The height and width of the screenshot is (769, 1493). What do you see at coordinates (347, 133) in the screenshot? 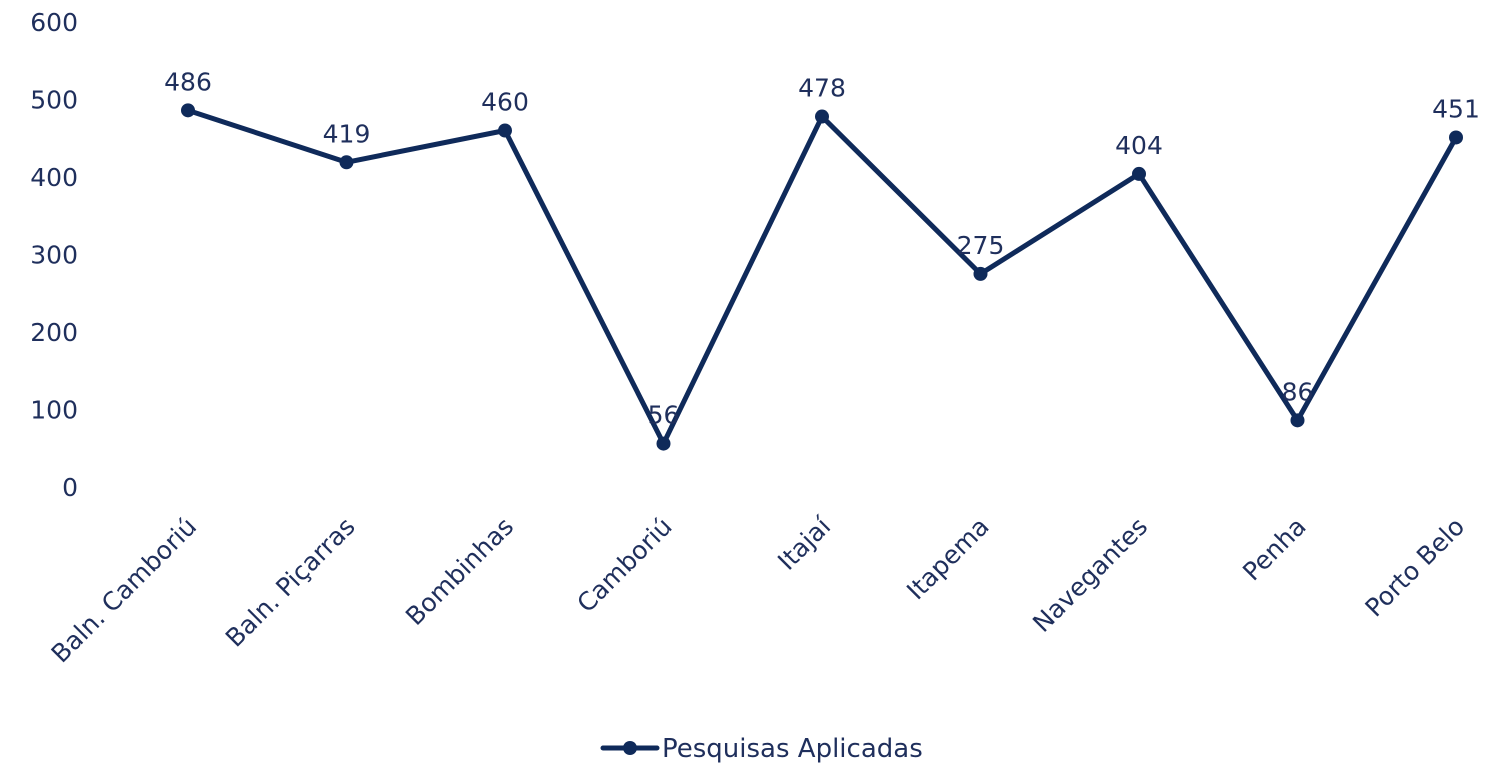
I see `data-label: 419` at bounding box center [347, 133].